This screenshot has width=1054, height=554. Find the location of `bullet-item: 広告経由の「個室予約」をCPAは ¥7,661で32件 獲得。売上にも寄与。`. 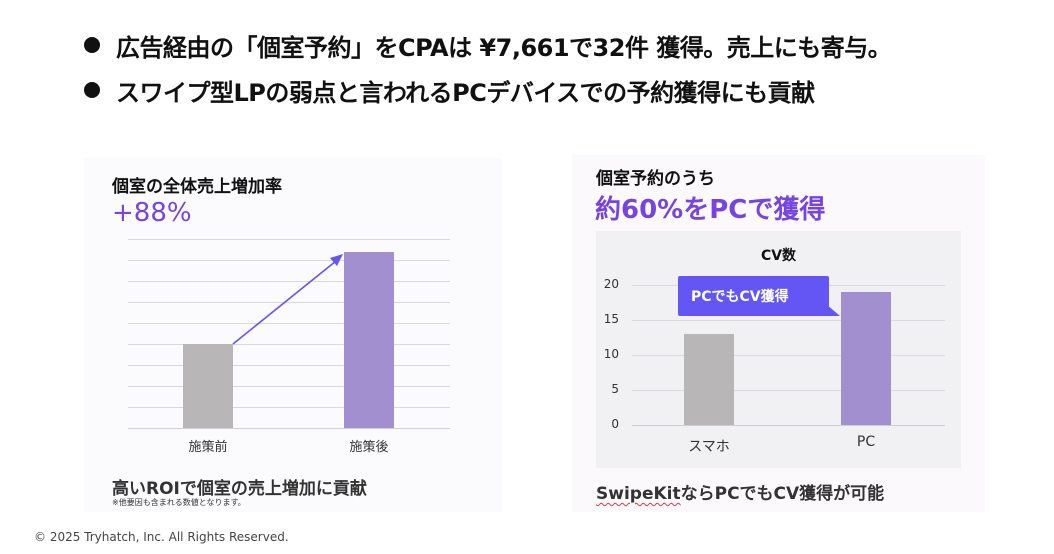

bullet-item: 広告経由の「個室予約」をCPAは ¥7,661で32件 獲得。売上にも寄与。 is located at coordinates (488, 45).